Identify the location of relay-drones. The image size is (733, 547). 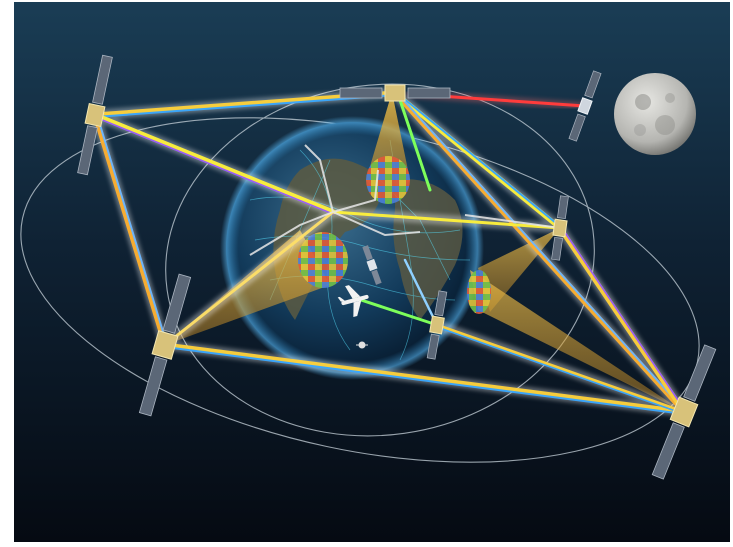
(405, 200).